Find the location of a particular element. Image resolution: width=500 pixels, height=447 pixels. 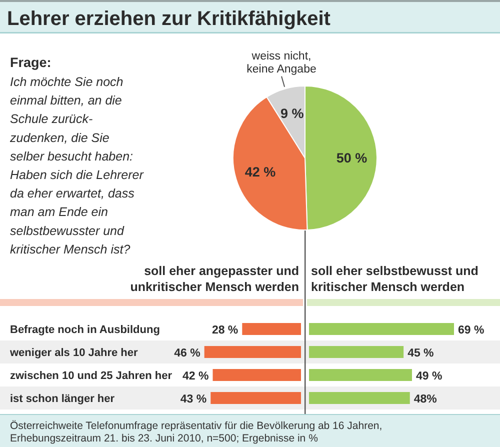

text: Frage: is located at coordinates (31, 62).